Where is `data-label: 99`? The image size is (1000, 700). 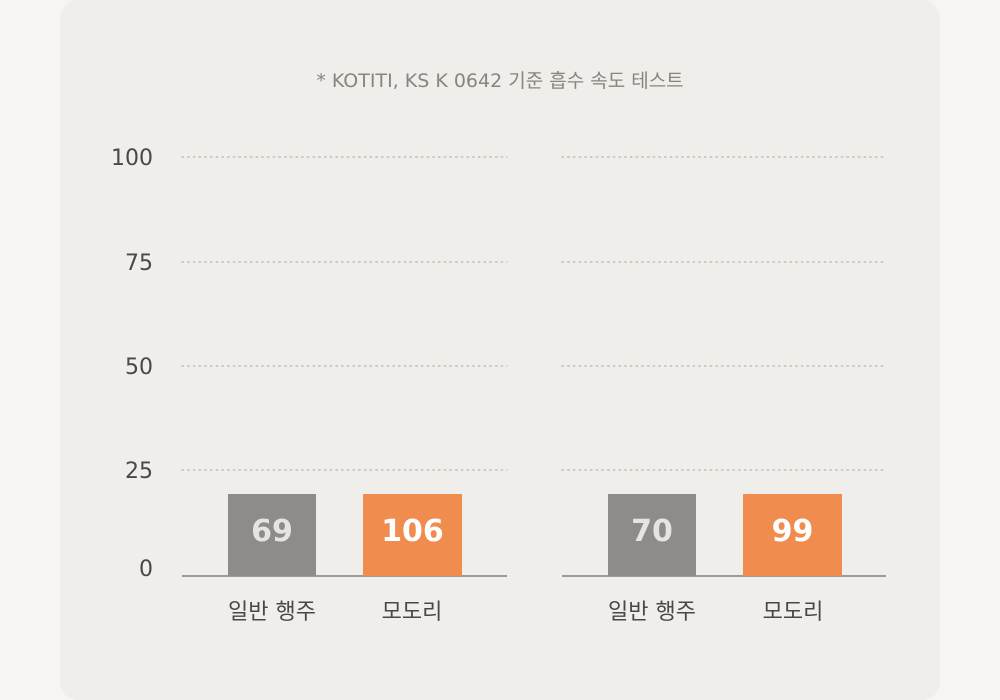 data-label: 99 is located at coordinates (793, 531).